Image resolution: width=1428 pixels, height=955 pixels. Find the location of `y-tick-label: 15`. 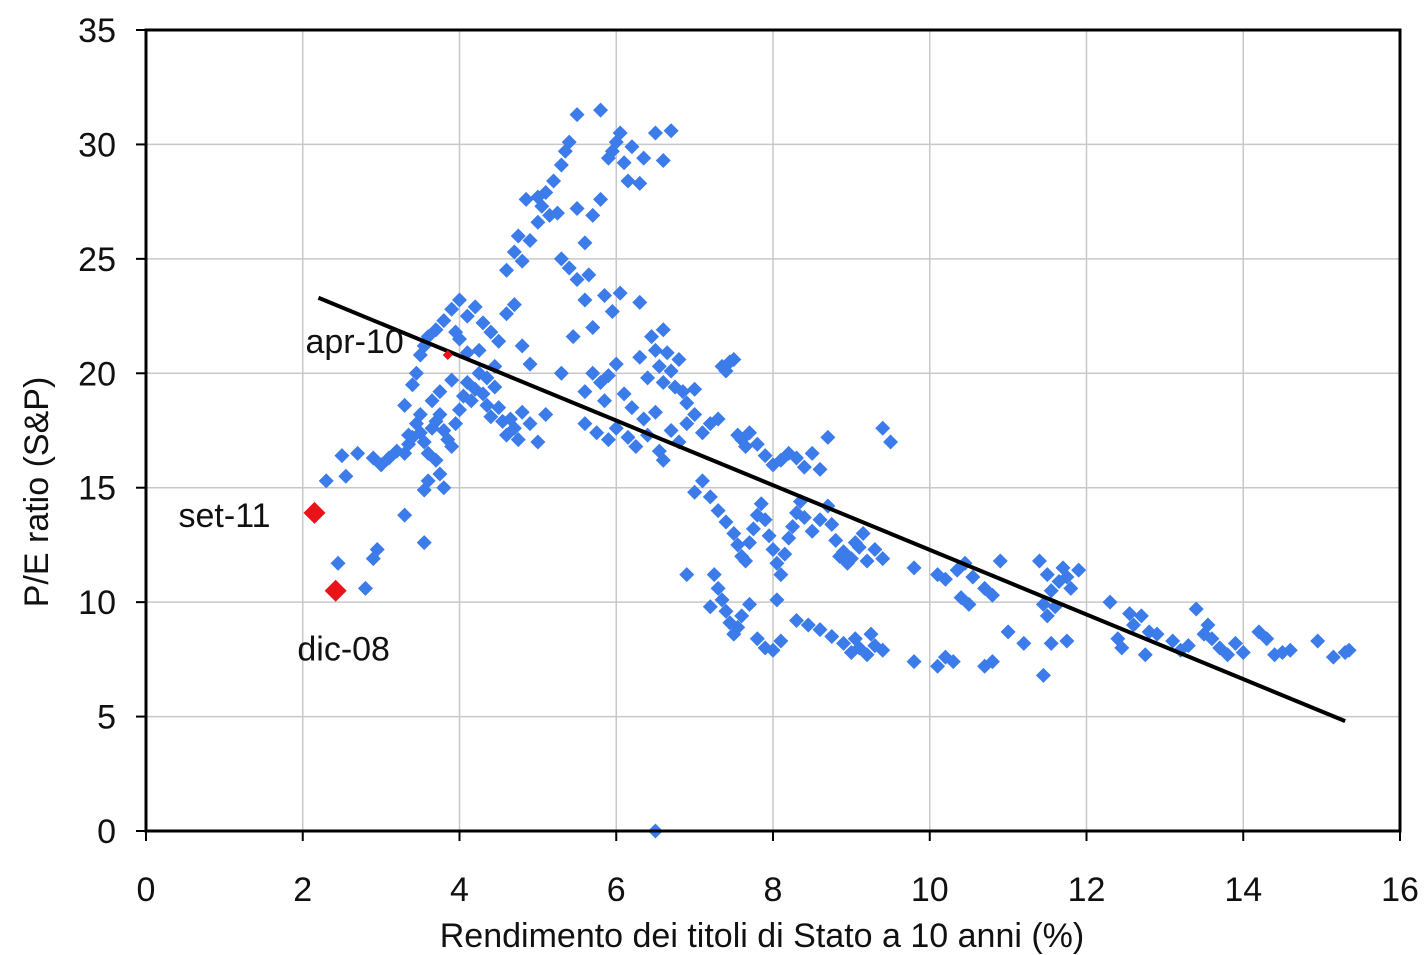

y-tick-label: 15 is located at coordinates (97, 489).